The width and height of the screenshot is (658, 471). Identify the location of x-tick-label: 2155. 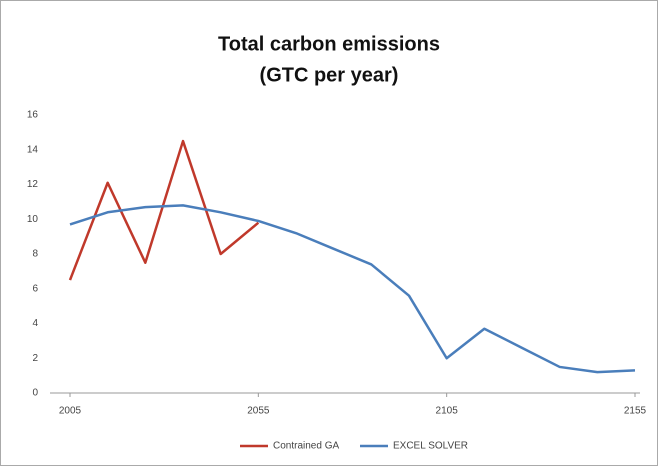
(635, 411).